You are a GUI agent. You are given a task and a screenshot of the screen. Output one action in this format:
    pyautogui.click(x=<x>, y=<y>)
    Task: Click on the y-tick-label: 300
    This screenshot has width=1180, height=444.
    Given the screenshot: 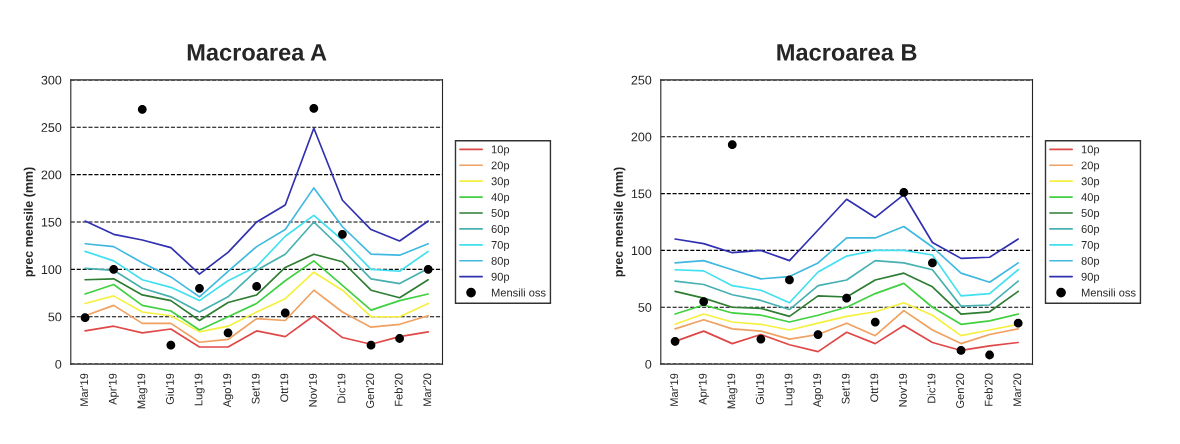 What is the action you would take?
    pyautogui.click(x=51, y=80)
    